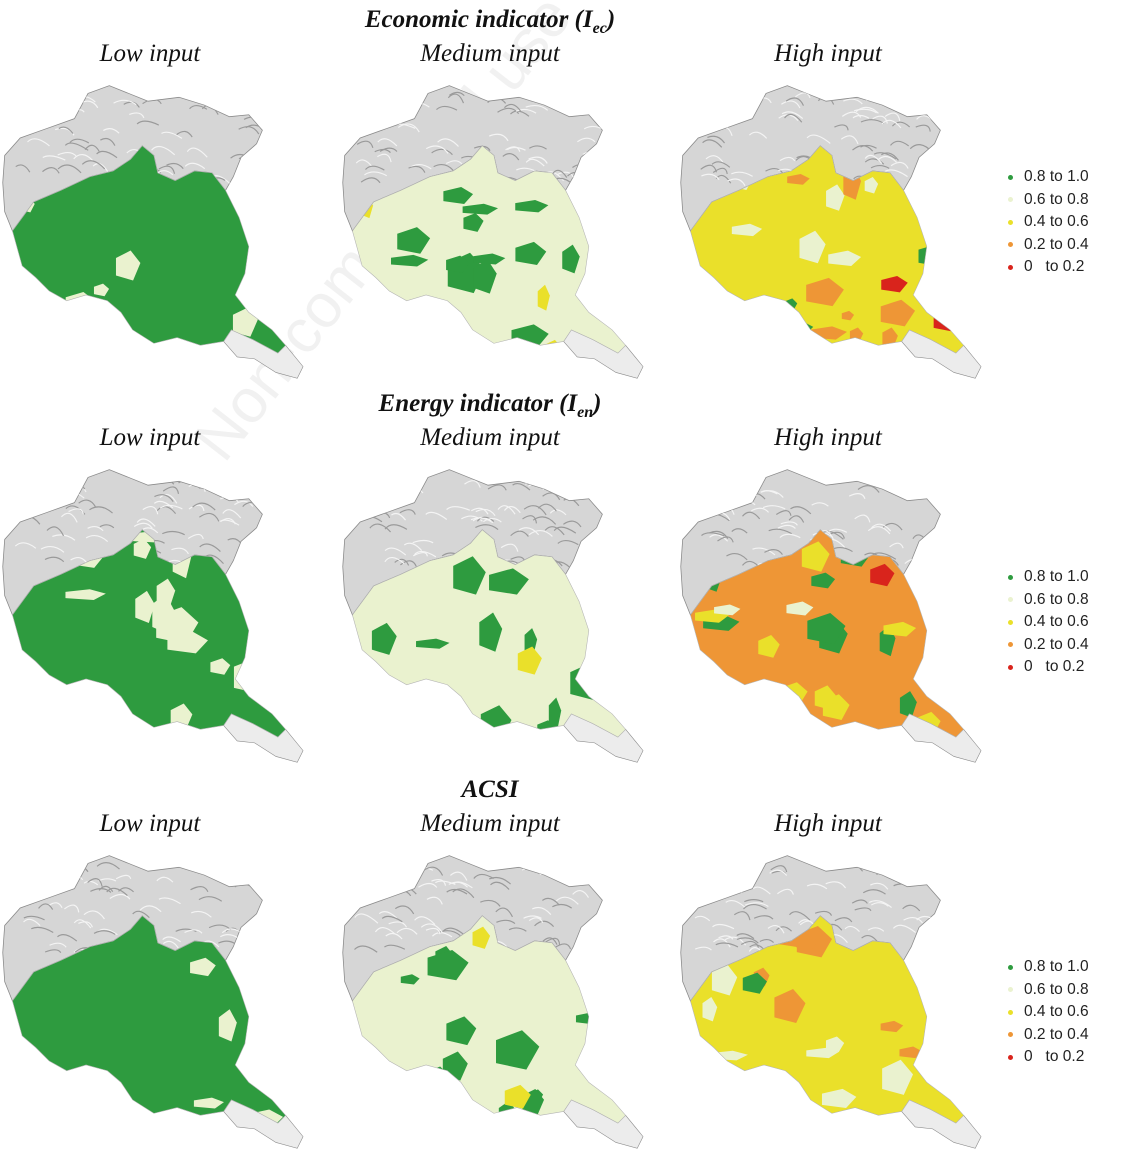  Describe the element at coordinates (1054, 267) in the screenshot. I see `legend-label: 0 to 0.2` at that location.